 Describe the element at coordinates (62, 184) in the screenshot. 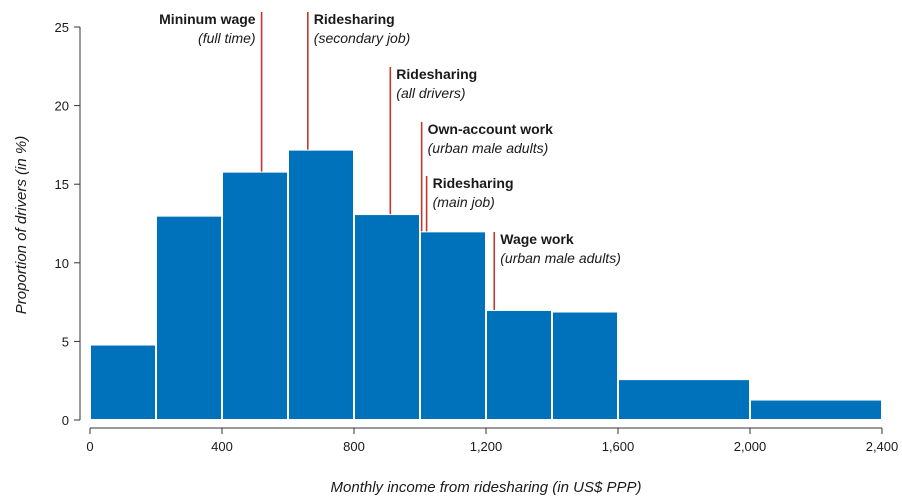

I see `y-tick-label: 15` at that location.